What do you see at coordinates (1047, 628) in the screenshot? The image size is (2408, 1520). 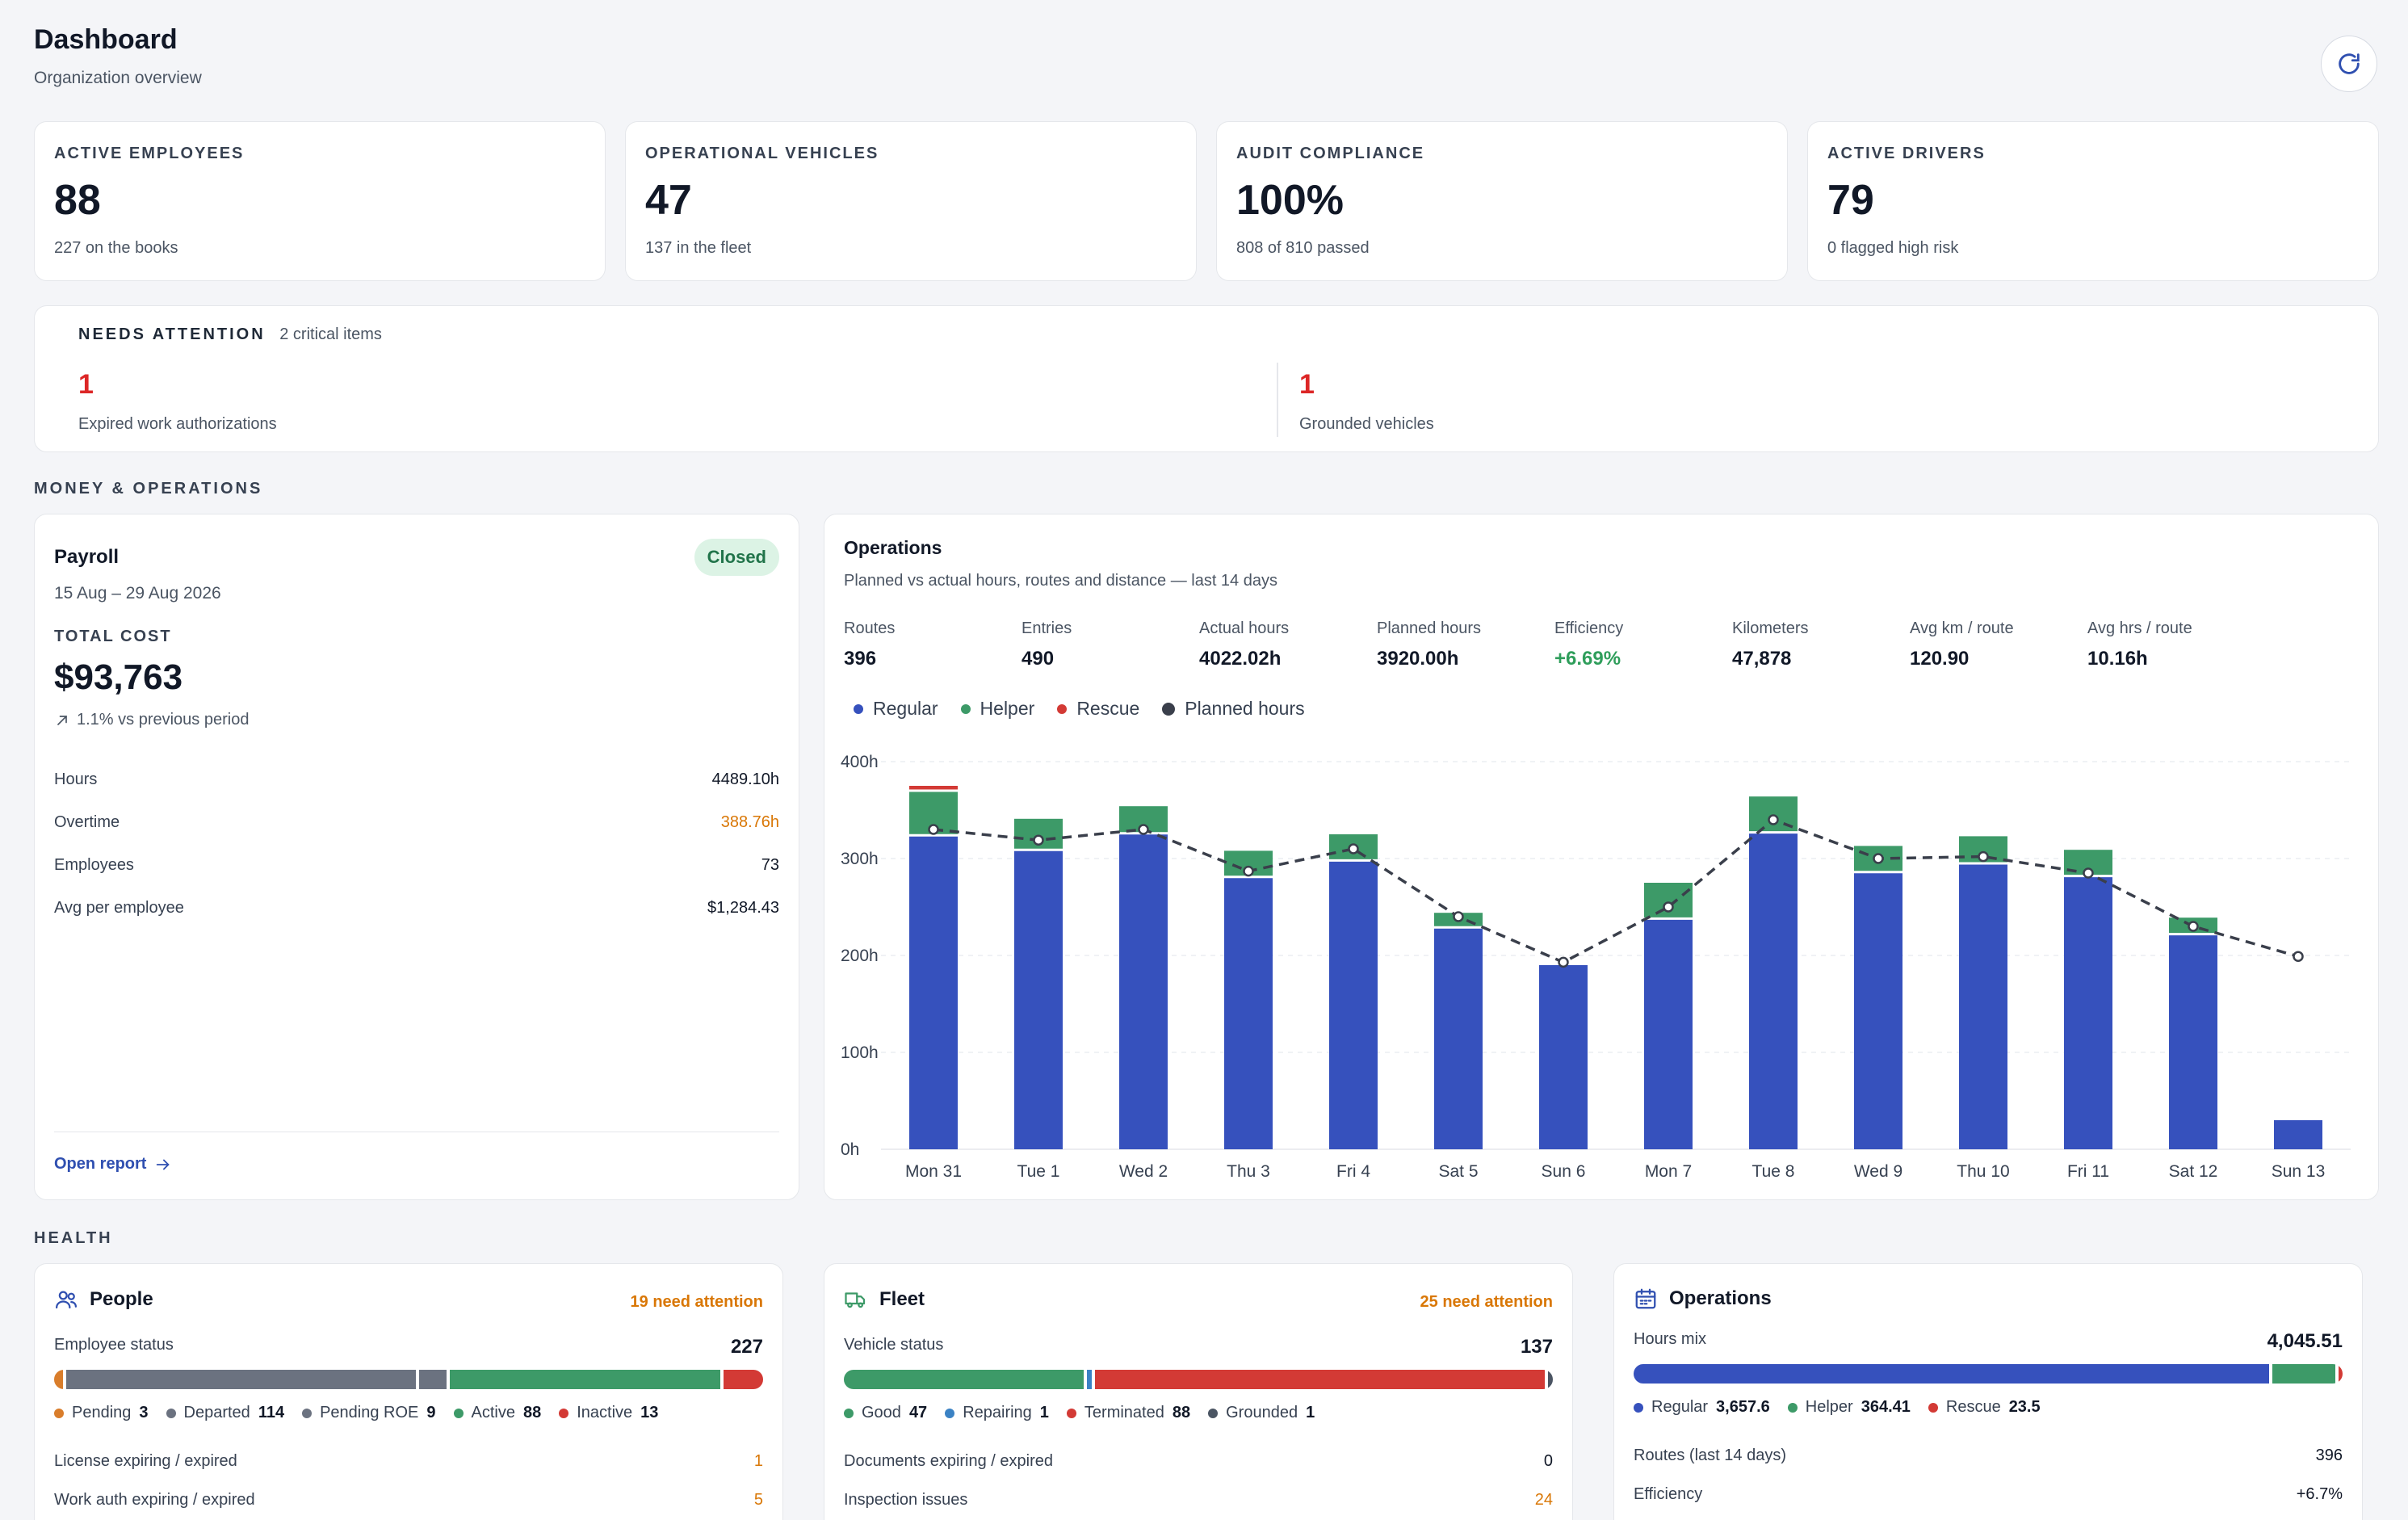 I see `stat-label: Entries` at bounding box center [1047, 628].